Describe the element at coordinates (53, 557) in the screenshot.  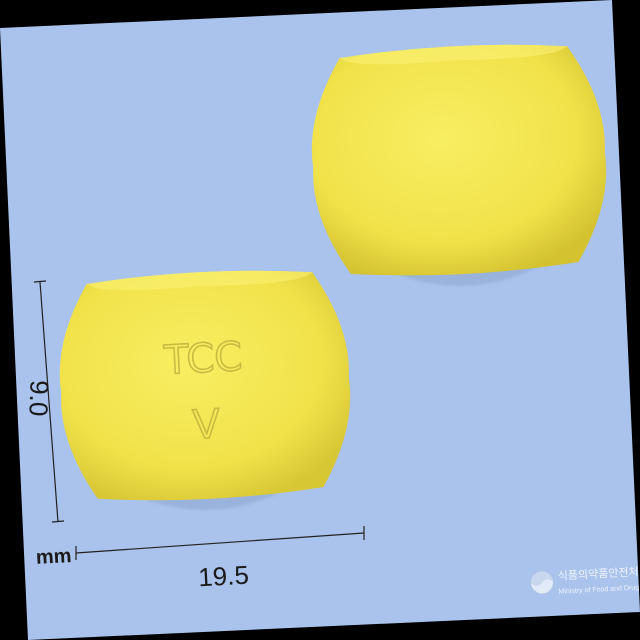
I see `unit-label: mm` at that location.